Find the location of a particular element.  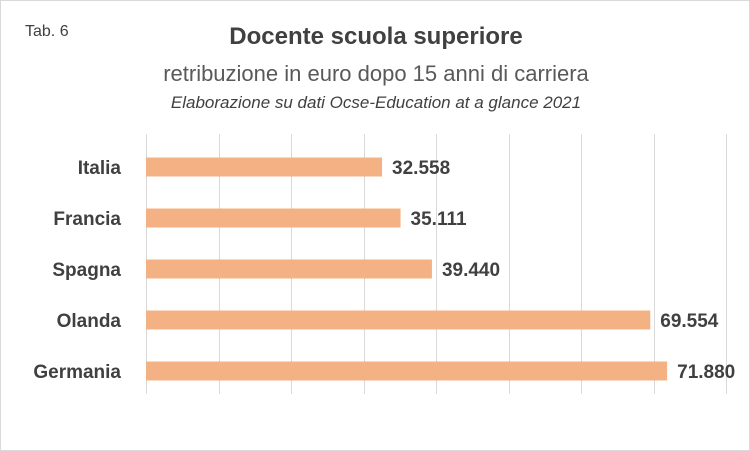

table-number-label: Tab. 6 is located at coordinates (47, 31).